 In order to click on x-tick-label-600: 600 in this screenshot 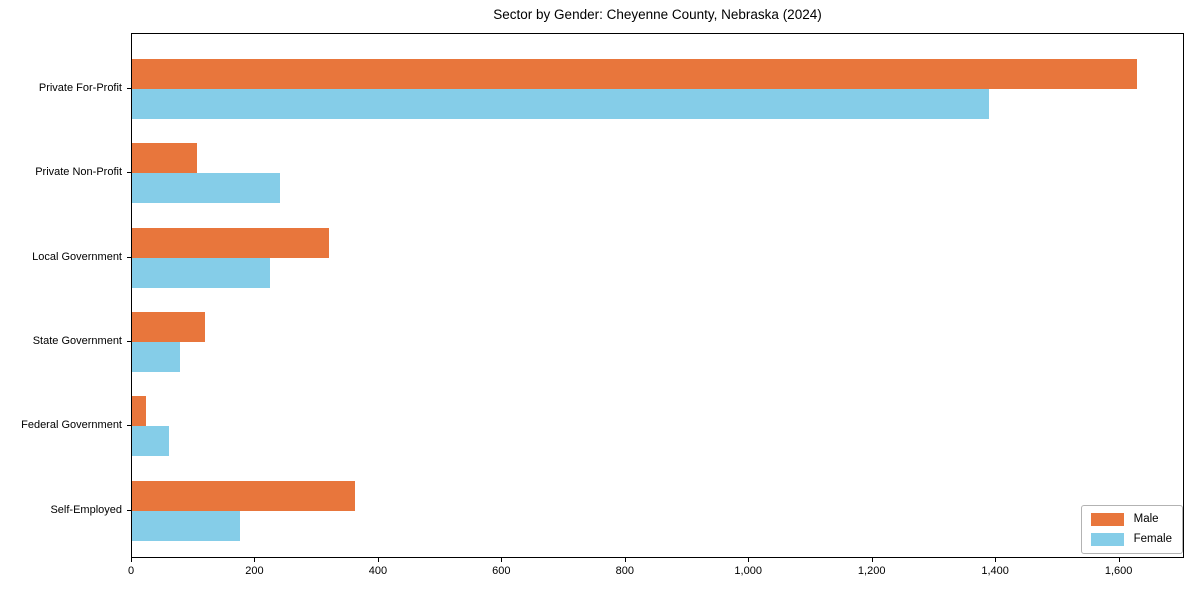, I will do `click(501, 571)`.